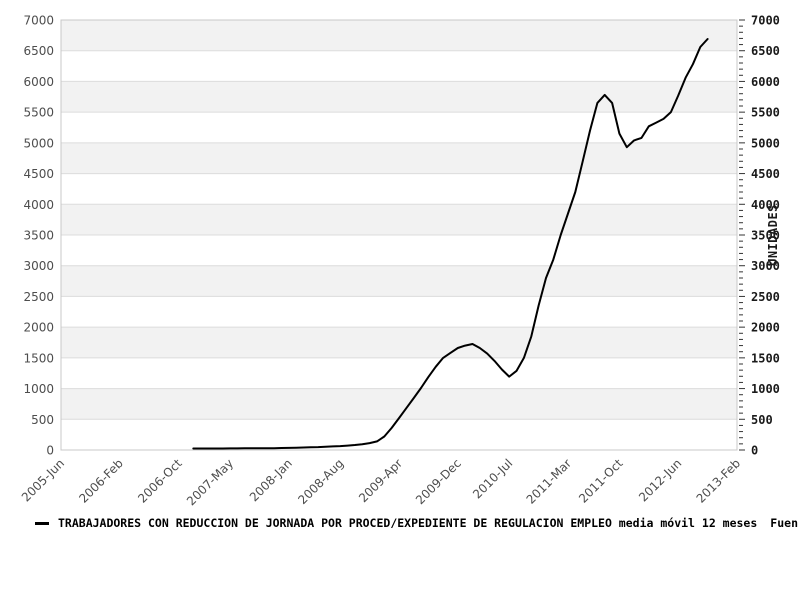 This screenshot has height=600, width=800. Describe the element at coordinates (380, 480) in the screenshot. I see `x-axis-label: 2009-Apr` at that location.